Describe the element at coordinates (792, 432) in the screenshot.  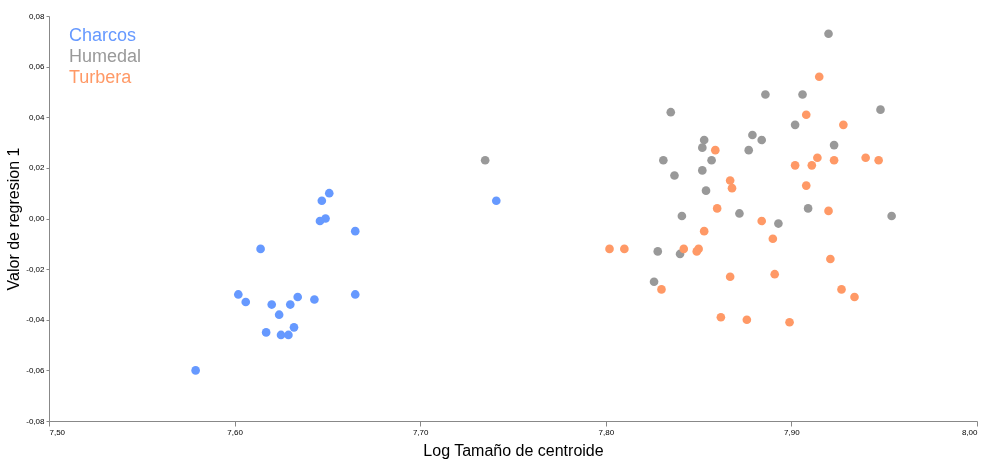
I see `x-tick-label: 7,90` at that location.